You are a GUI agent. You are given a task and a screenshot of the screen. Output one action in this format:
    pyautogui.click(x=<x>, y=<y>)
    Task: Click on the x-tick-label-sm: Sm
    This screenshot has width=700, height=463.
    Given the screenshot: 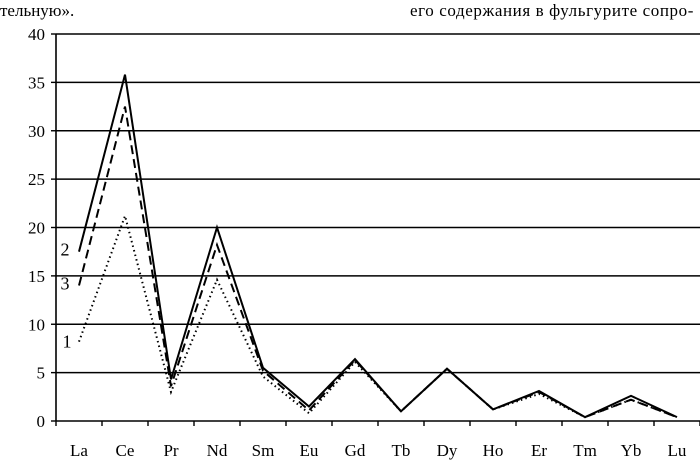 What is the action you would take?
    pyautogui.click(x=263, y=450)
    